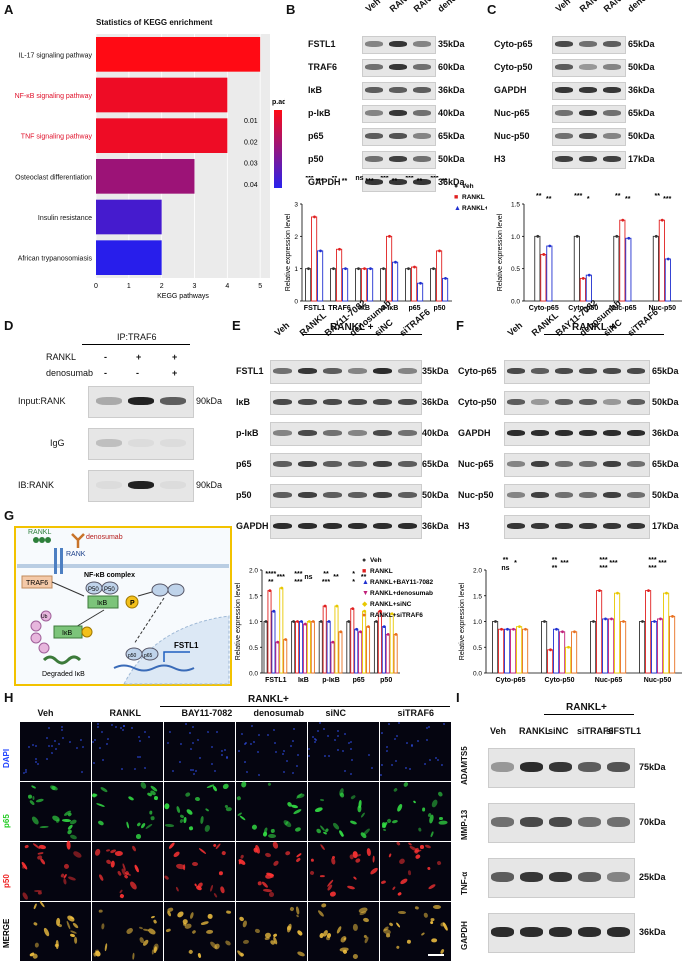 The width and height of the screenshot is (685, 969). What do you see at coordinates (271, 931) in the screenshot?
I see `micrograph-tile` at bounding box center [271, 931].